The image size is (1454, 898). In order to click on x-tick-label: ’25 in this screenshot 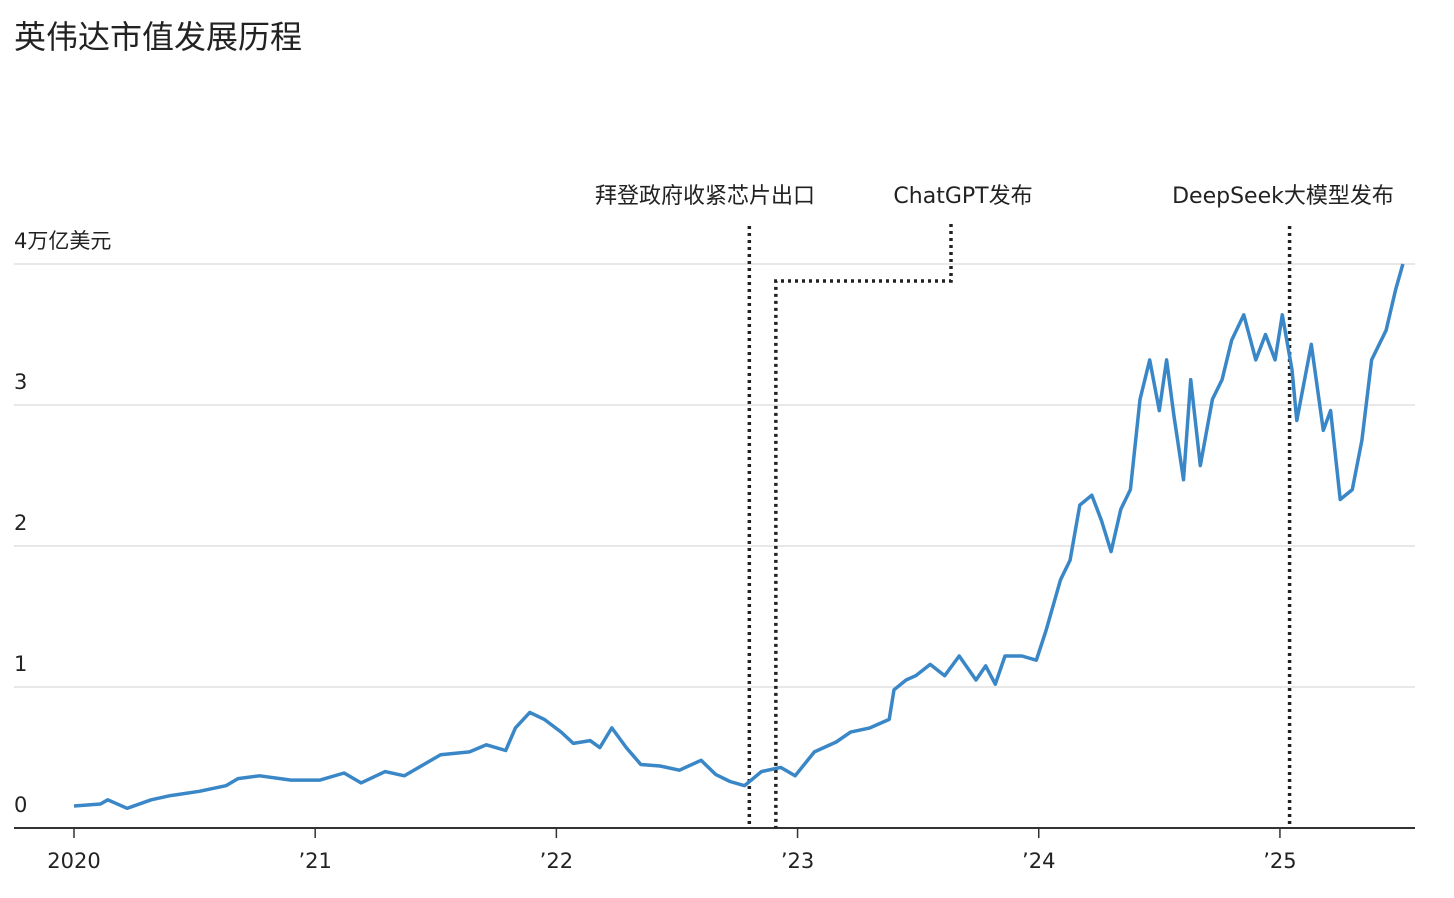, I will do `click(1279, 861)`.